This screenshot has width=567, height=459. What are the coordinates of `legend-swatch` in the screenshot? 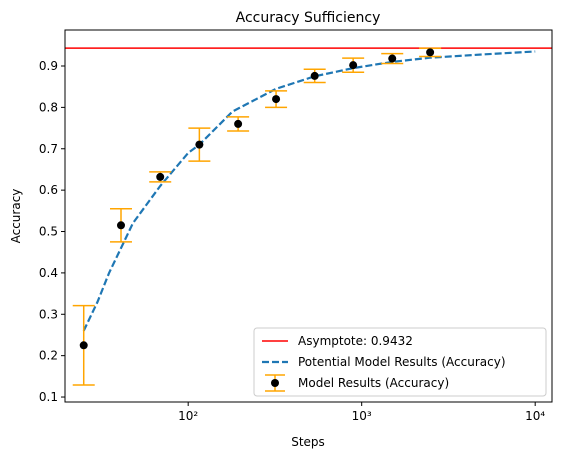 It's located at (275, 383).